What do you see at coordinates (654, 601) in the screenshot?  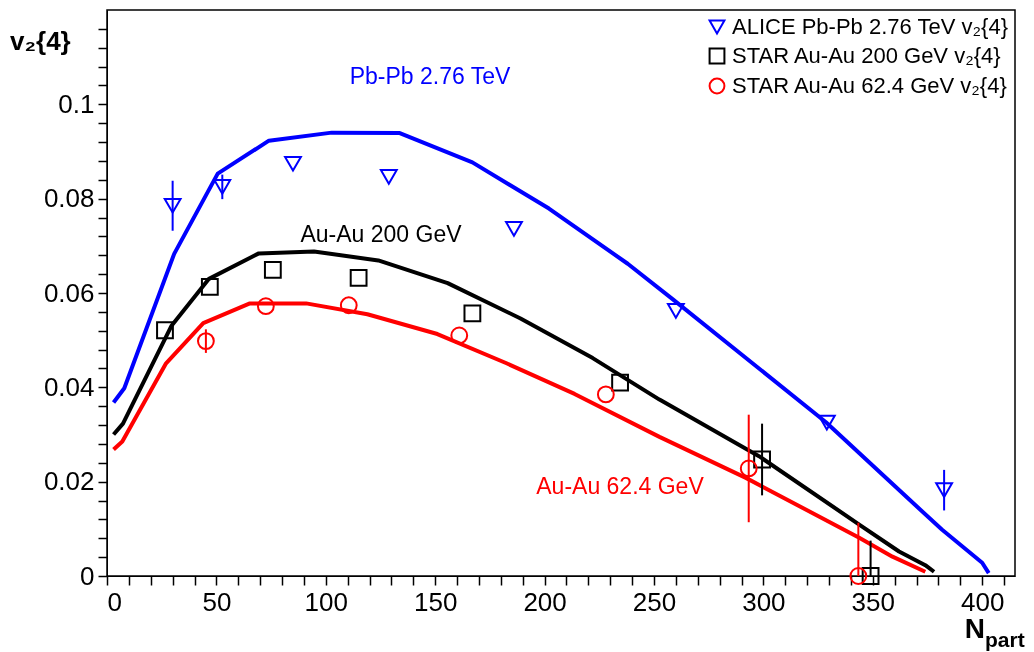 I see `x-tick-label: 250` at bounding box center [654, 601].